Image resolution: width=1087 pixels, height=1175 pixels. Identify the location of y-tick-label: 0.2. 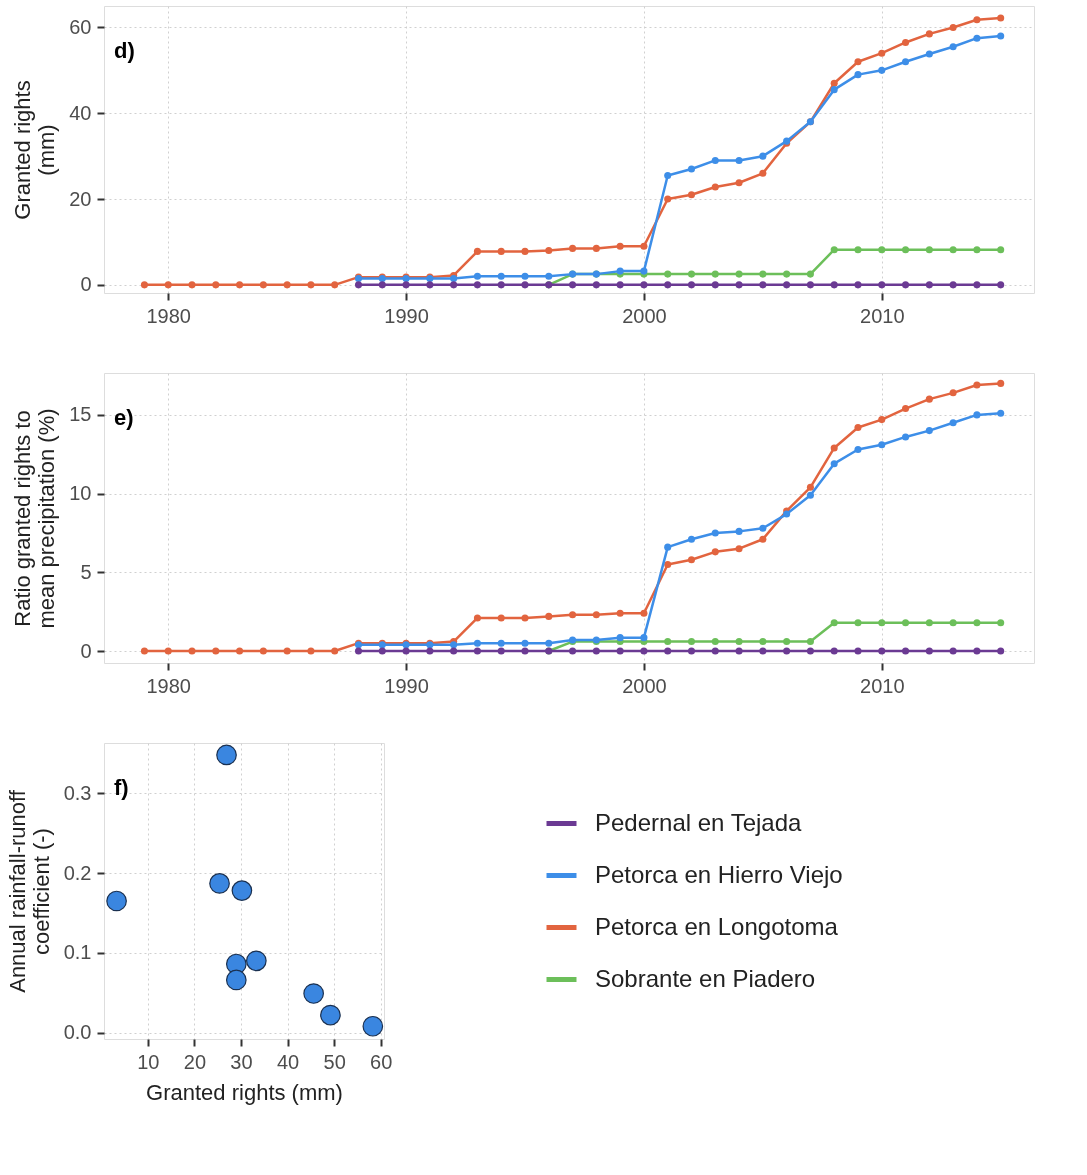
(77, 872).